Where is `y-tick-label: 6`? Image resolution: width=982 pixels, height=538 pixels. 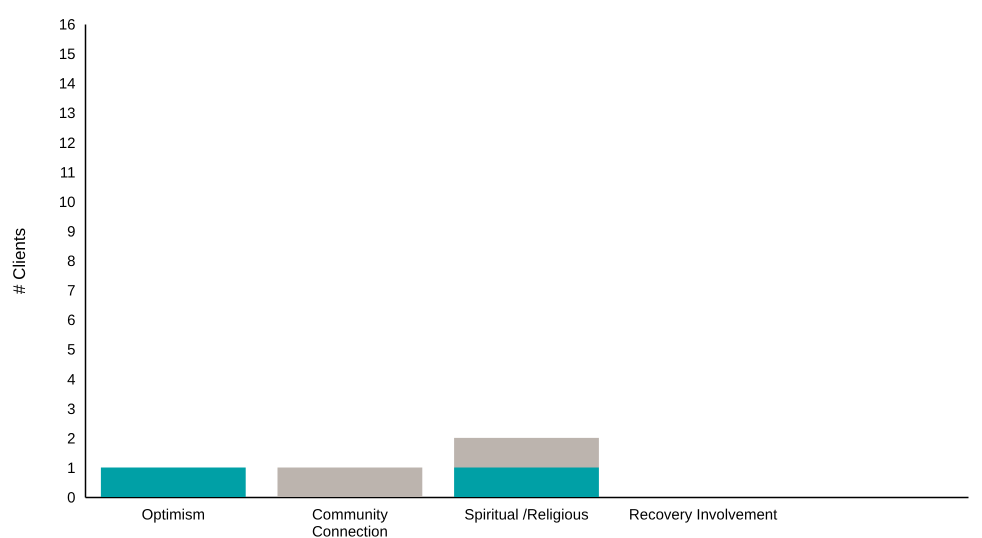
y-tick-label: 6 is located at coordinates (71, 321).